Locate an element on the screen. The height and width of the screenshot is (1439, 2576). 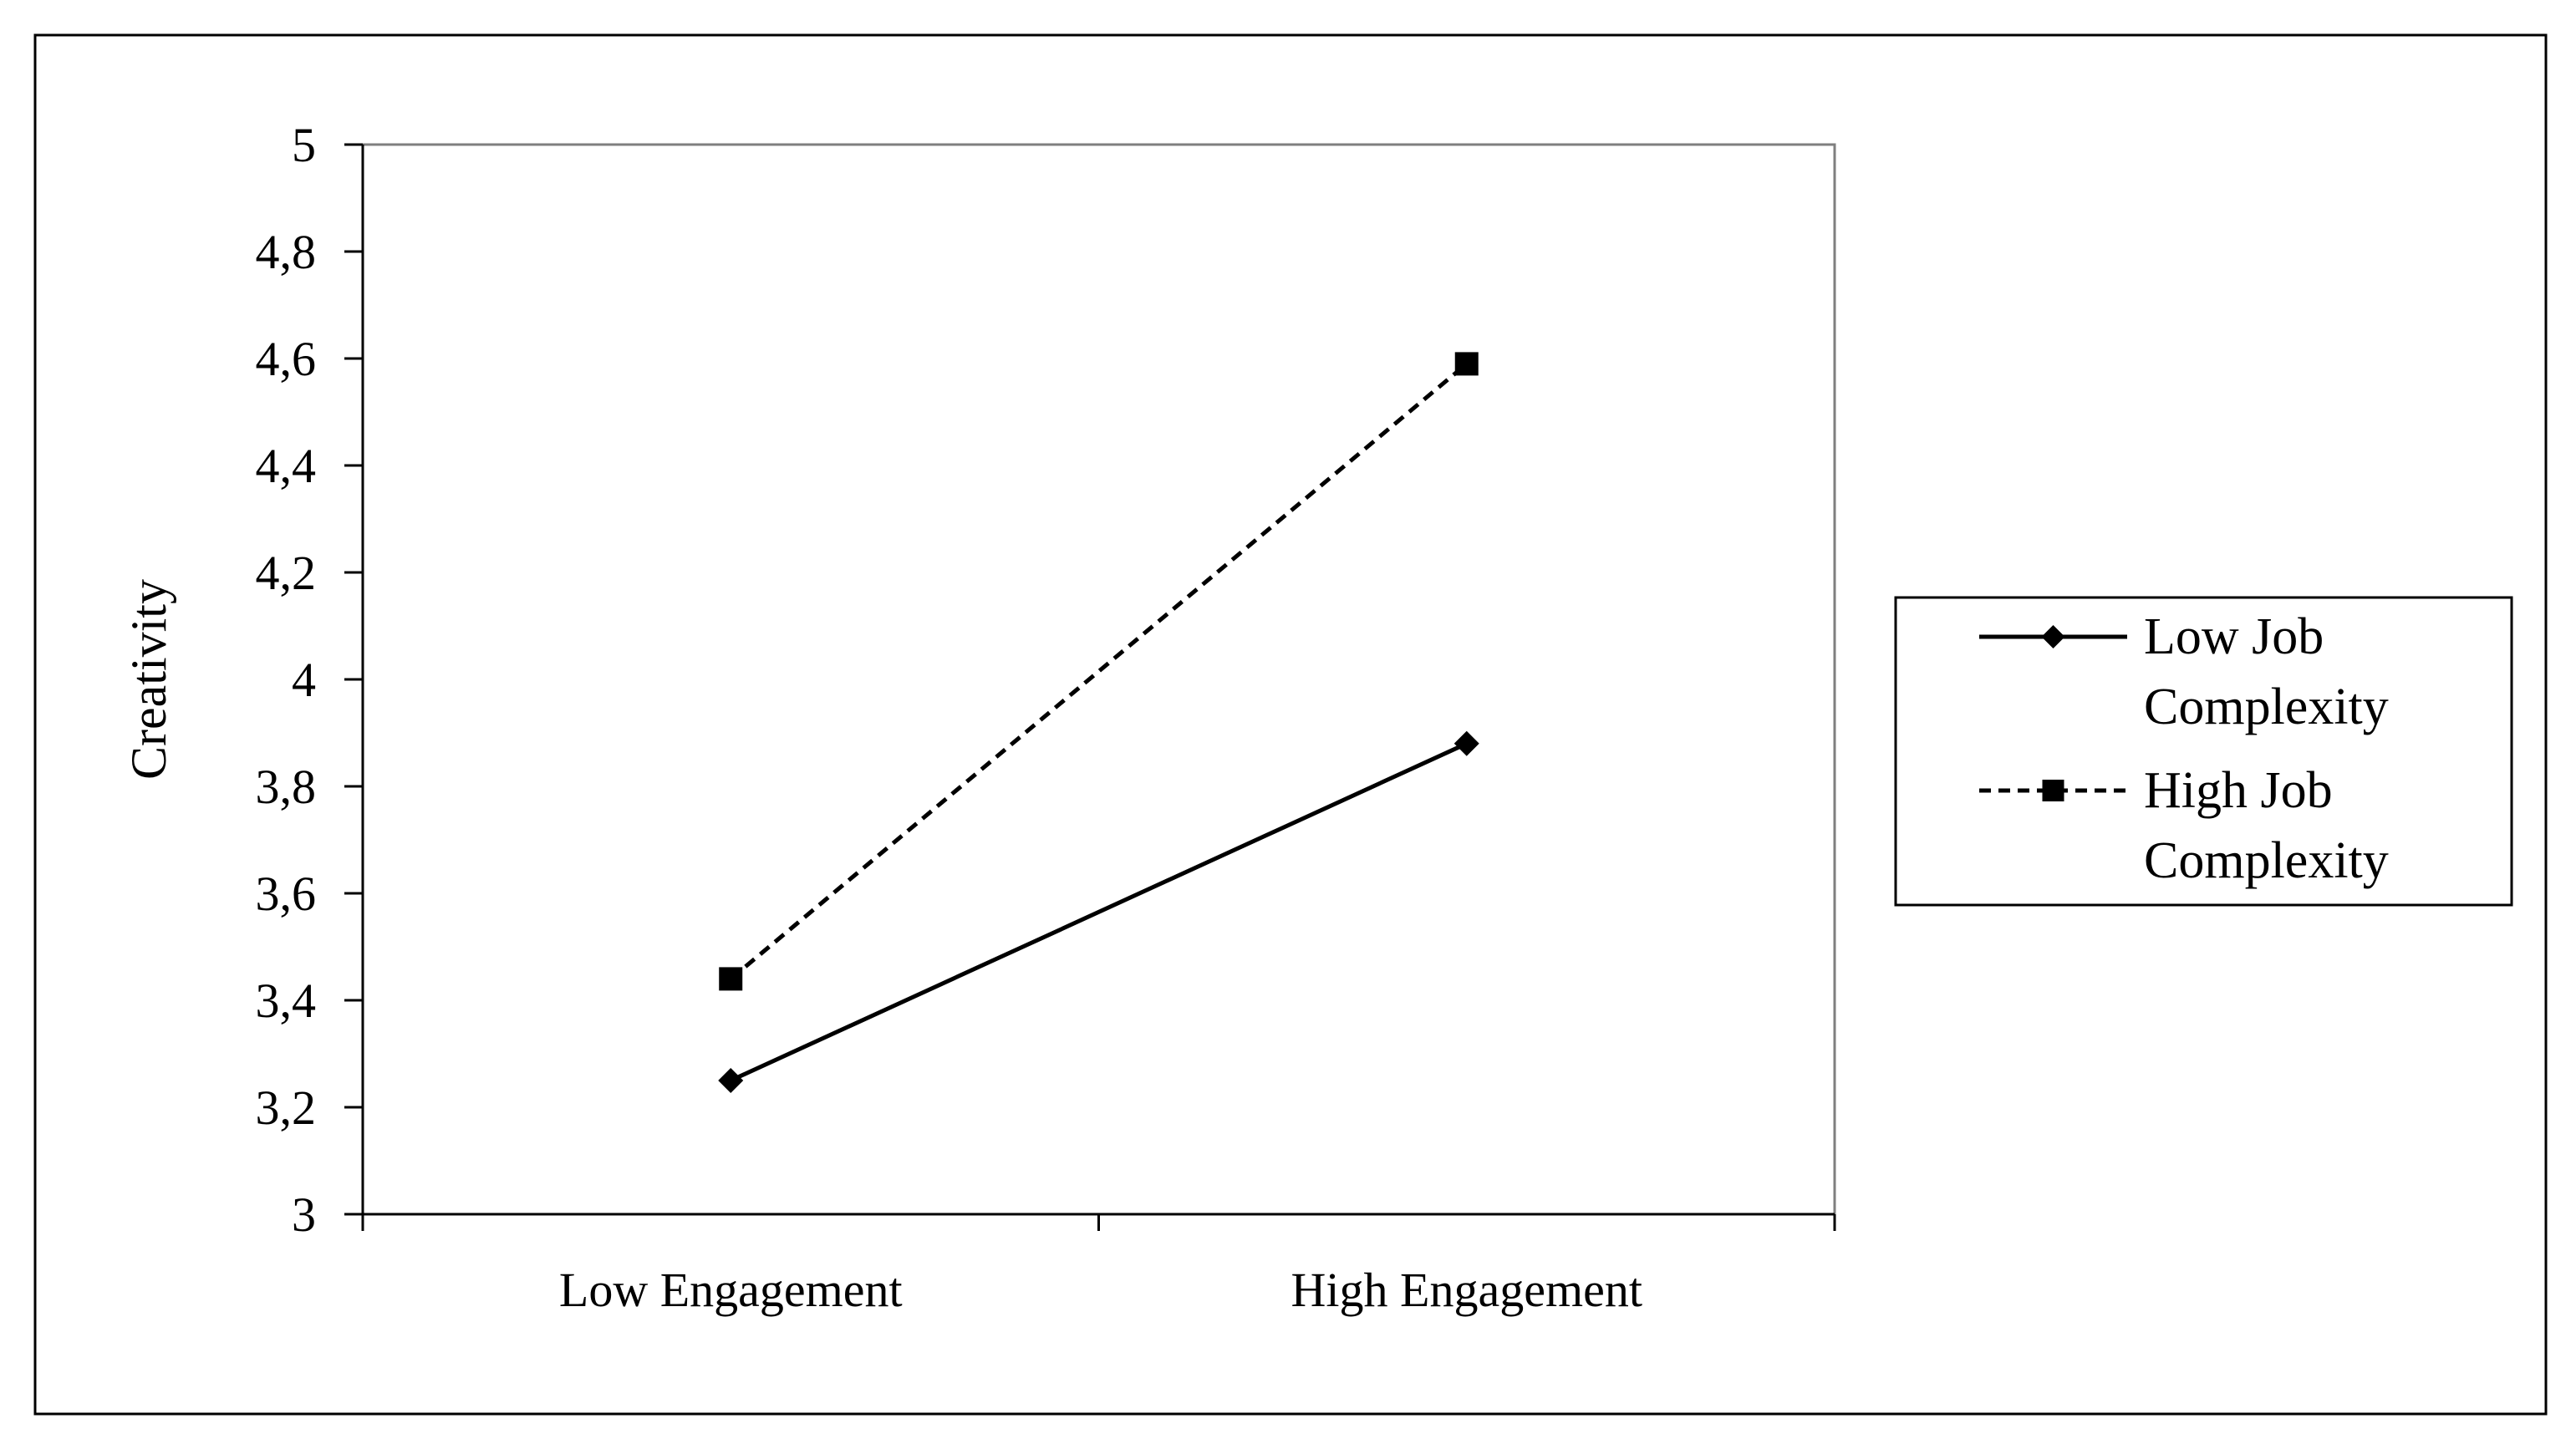
y-tick-label: 3,6 is located at coordinates (286, 894).